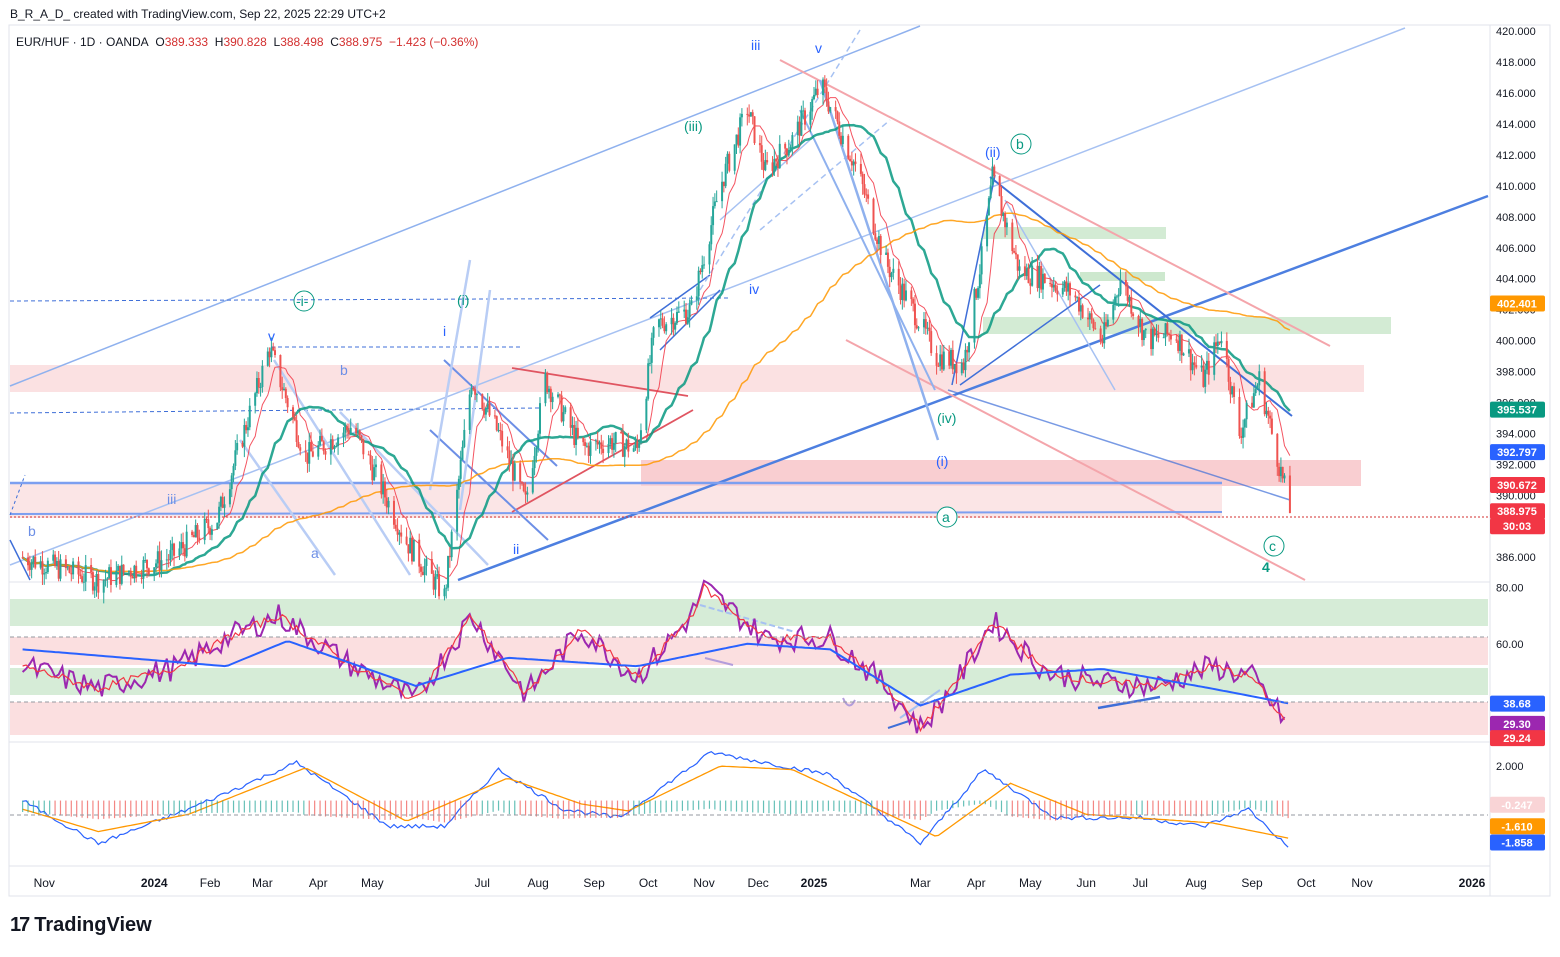  I want to click on price-tick-label: 412.000, so click(1516, 156).